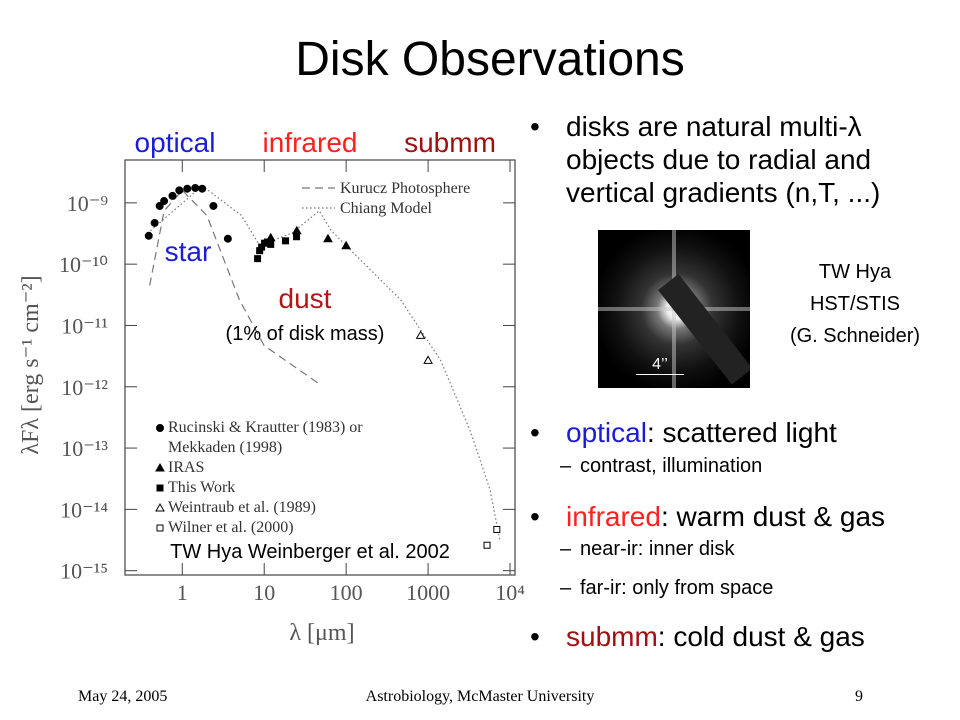  What do you see at coordinates (613, 516) in the screenshot?
I see `bullet-keyword: infrared` at bounding box center [613, 516].